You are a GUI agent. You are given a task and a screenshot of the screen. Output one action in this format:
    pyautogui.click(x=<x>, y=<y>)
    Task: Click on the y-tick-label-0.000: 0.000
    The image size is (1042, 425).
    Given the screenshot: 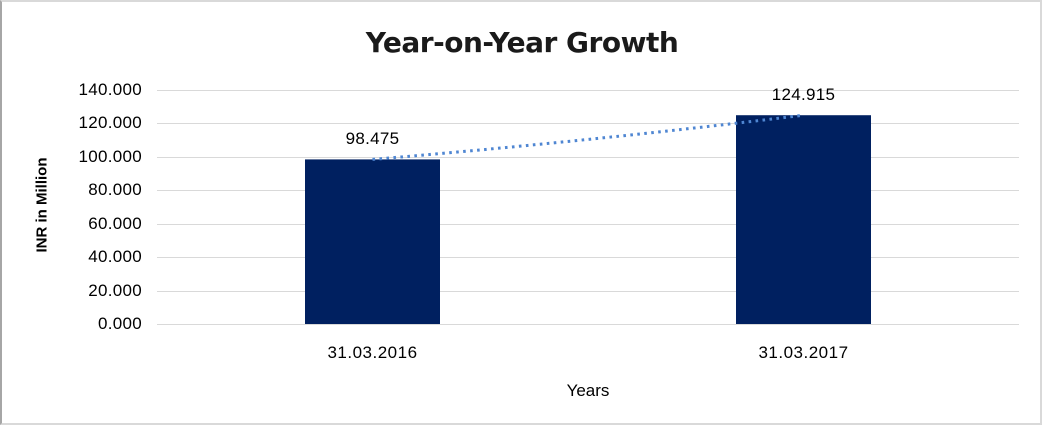 What is the action you would take?
    pyautogui.click(x=119, y=323)
    